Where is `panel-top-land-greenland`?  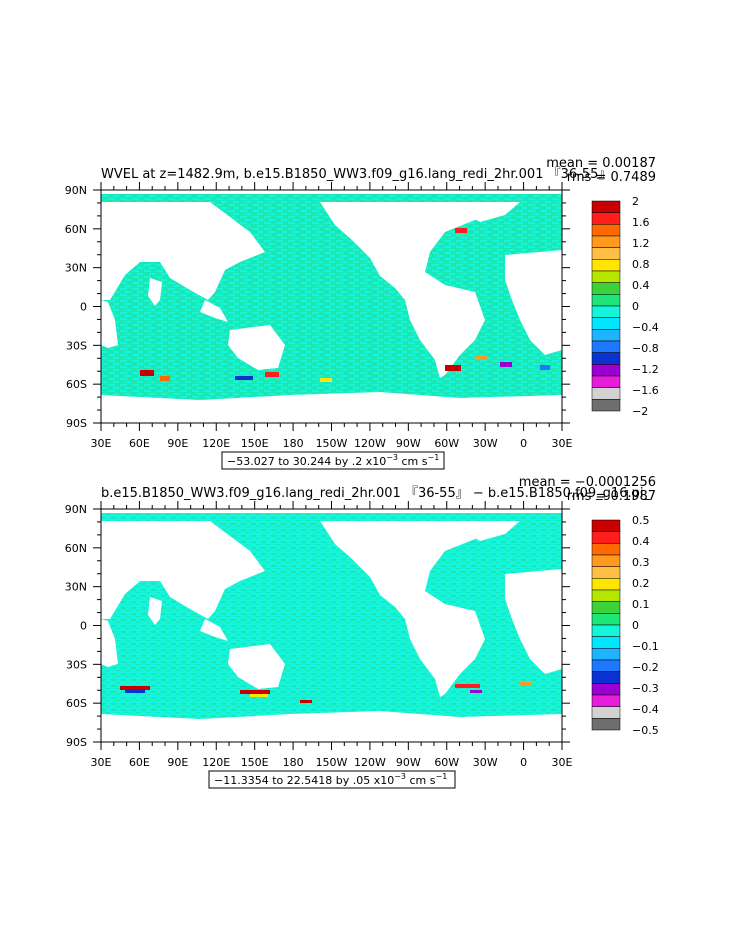 panel-top-land-greenland is located at coordinates (494, 212).